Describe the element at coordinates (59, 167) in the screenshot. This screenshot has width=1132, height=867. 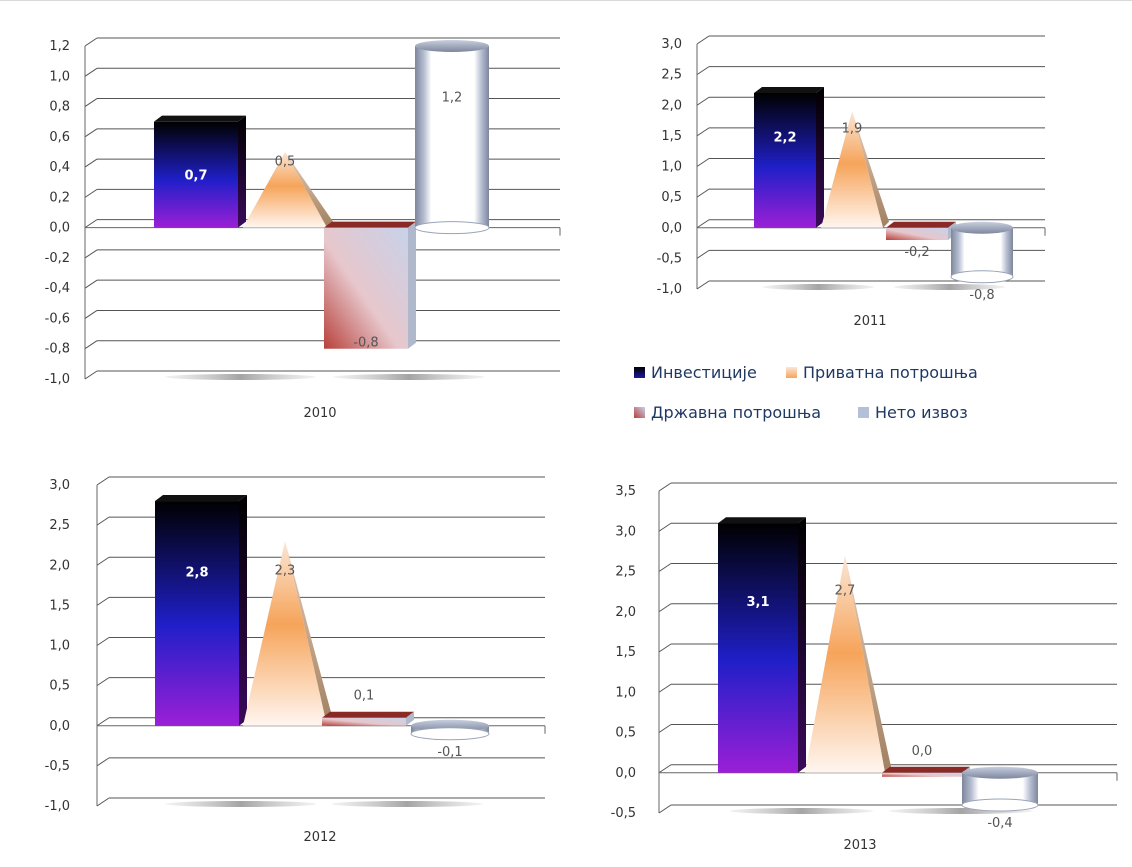
I see `y-tick-label: 0,4` at that location.